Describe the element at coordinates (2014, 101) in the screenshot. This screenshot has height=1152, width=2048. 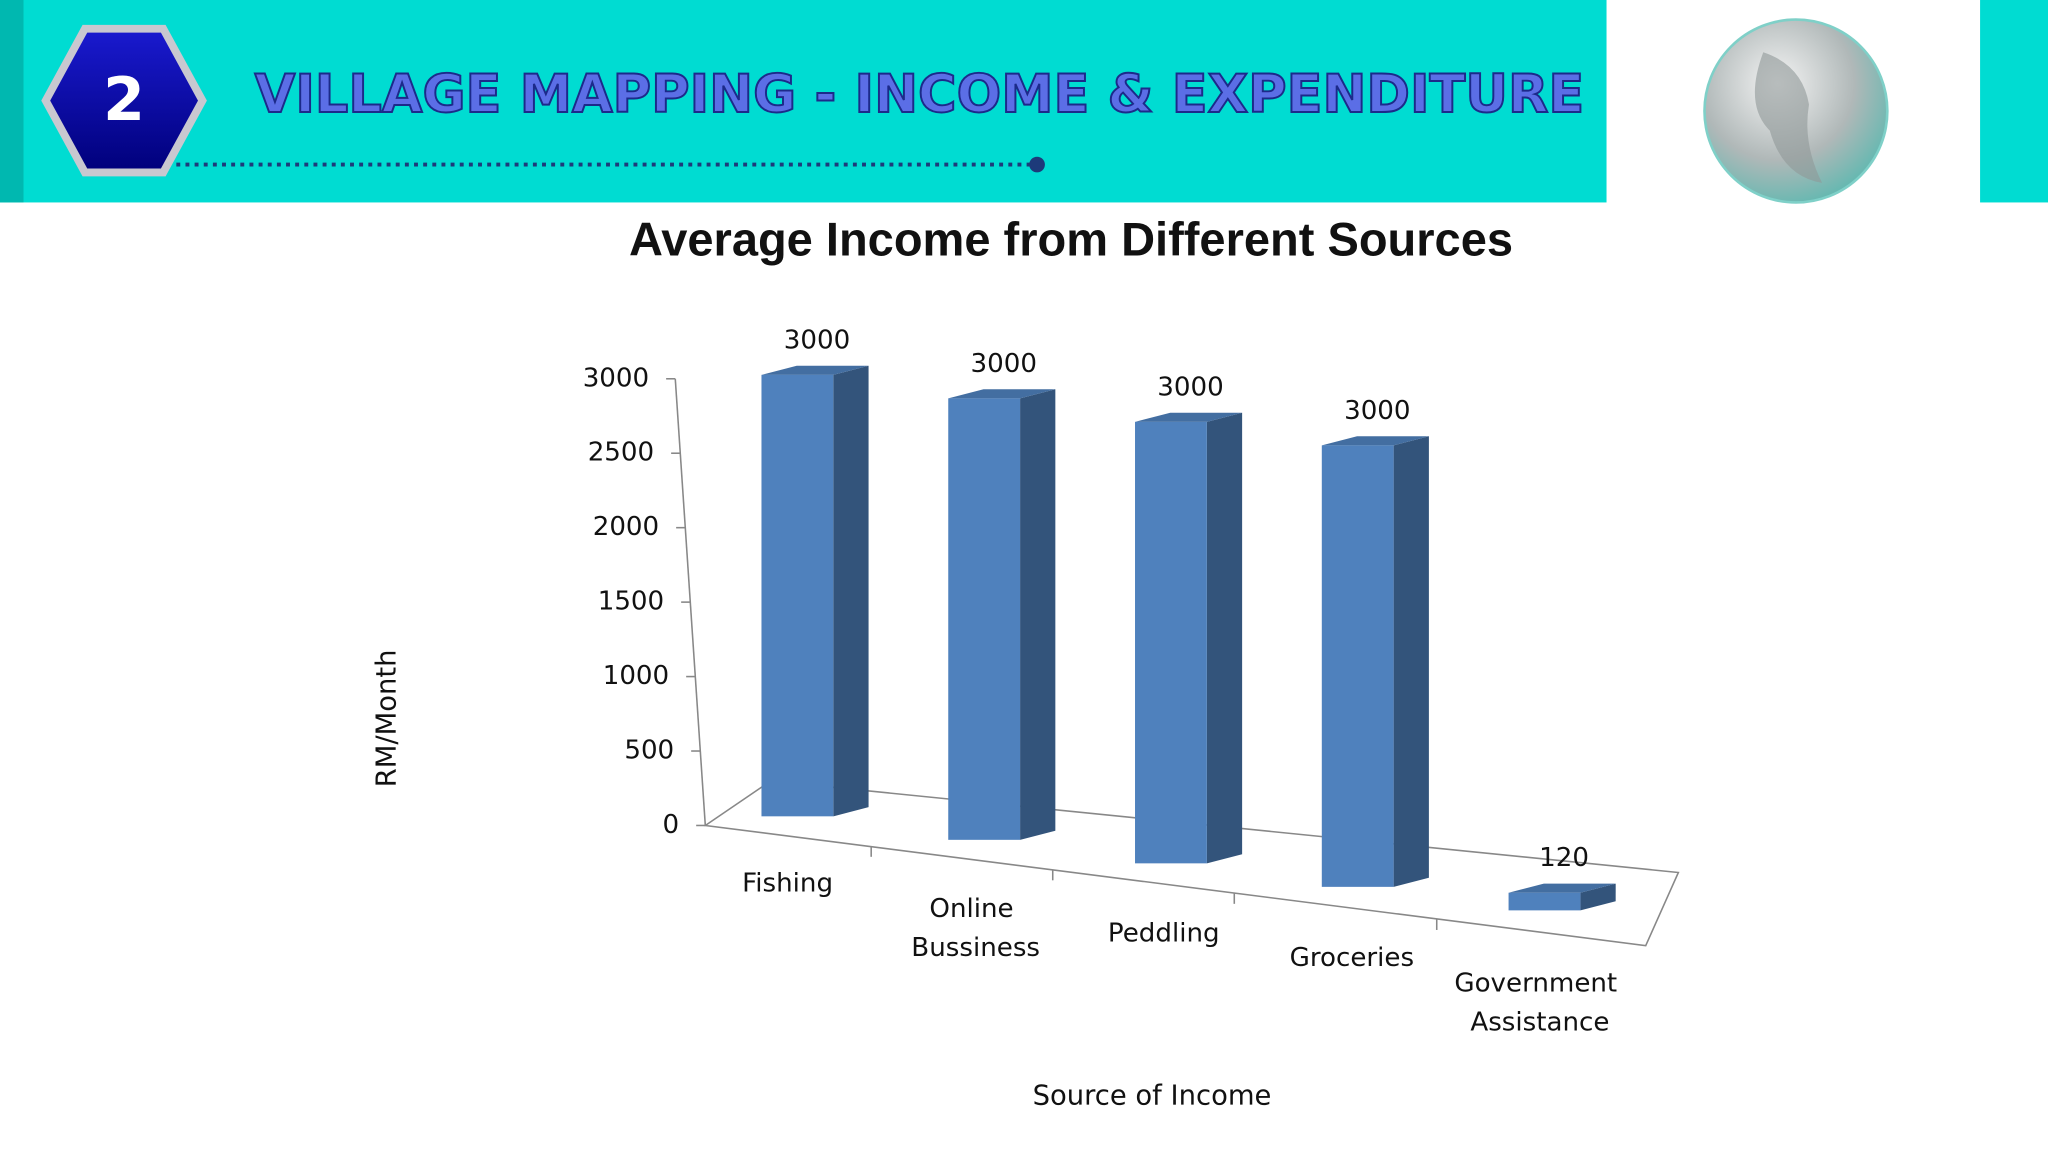
I see `header-band-right` at that location.